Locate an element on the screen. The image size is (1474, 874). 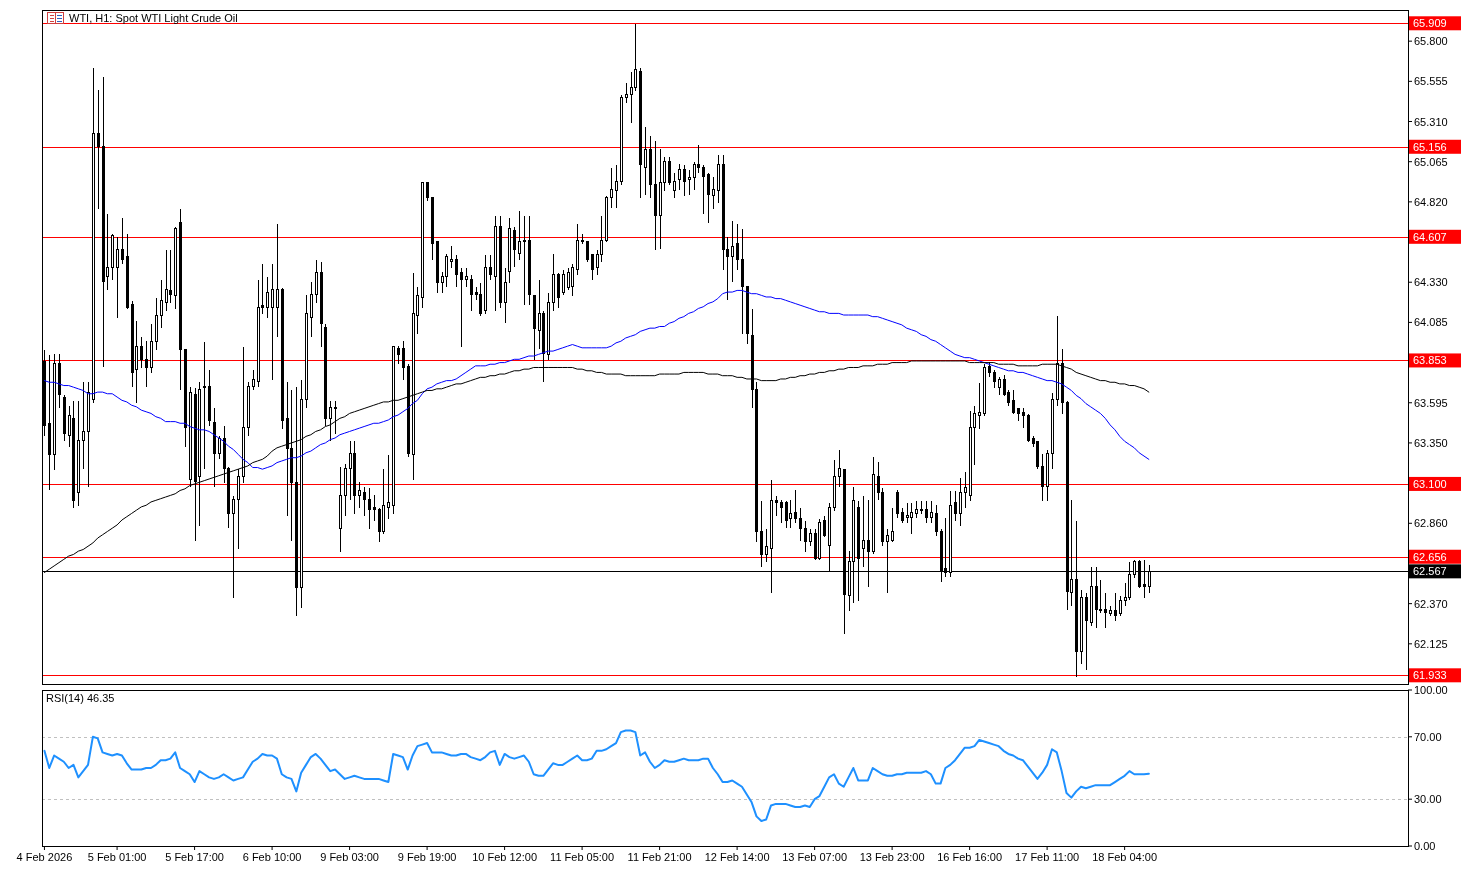
x-tick-label: 5 Feb 17:00 is located at coordinates (194, 857).